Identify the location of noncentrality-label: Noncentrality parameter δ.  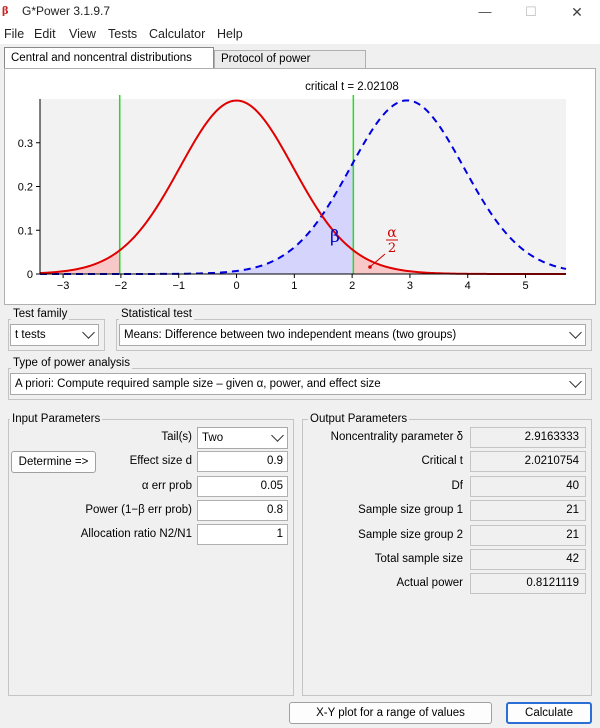
(396, 437).